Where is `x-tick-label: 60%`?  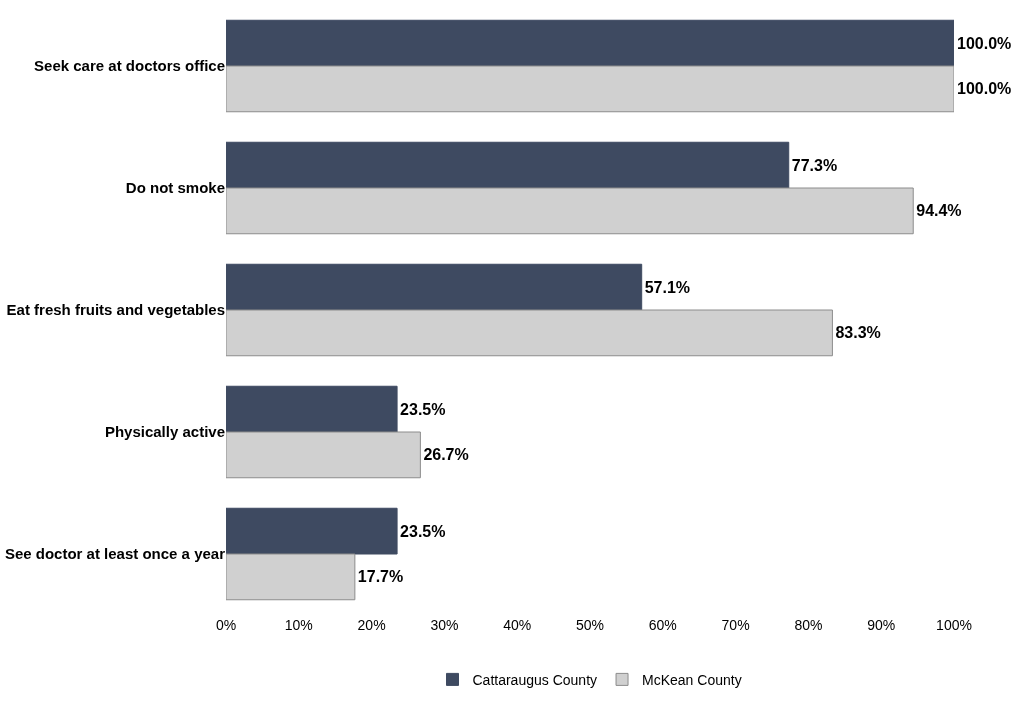 x-tick-label: 60% is located at coordinates (662, 625).